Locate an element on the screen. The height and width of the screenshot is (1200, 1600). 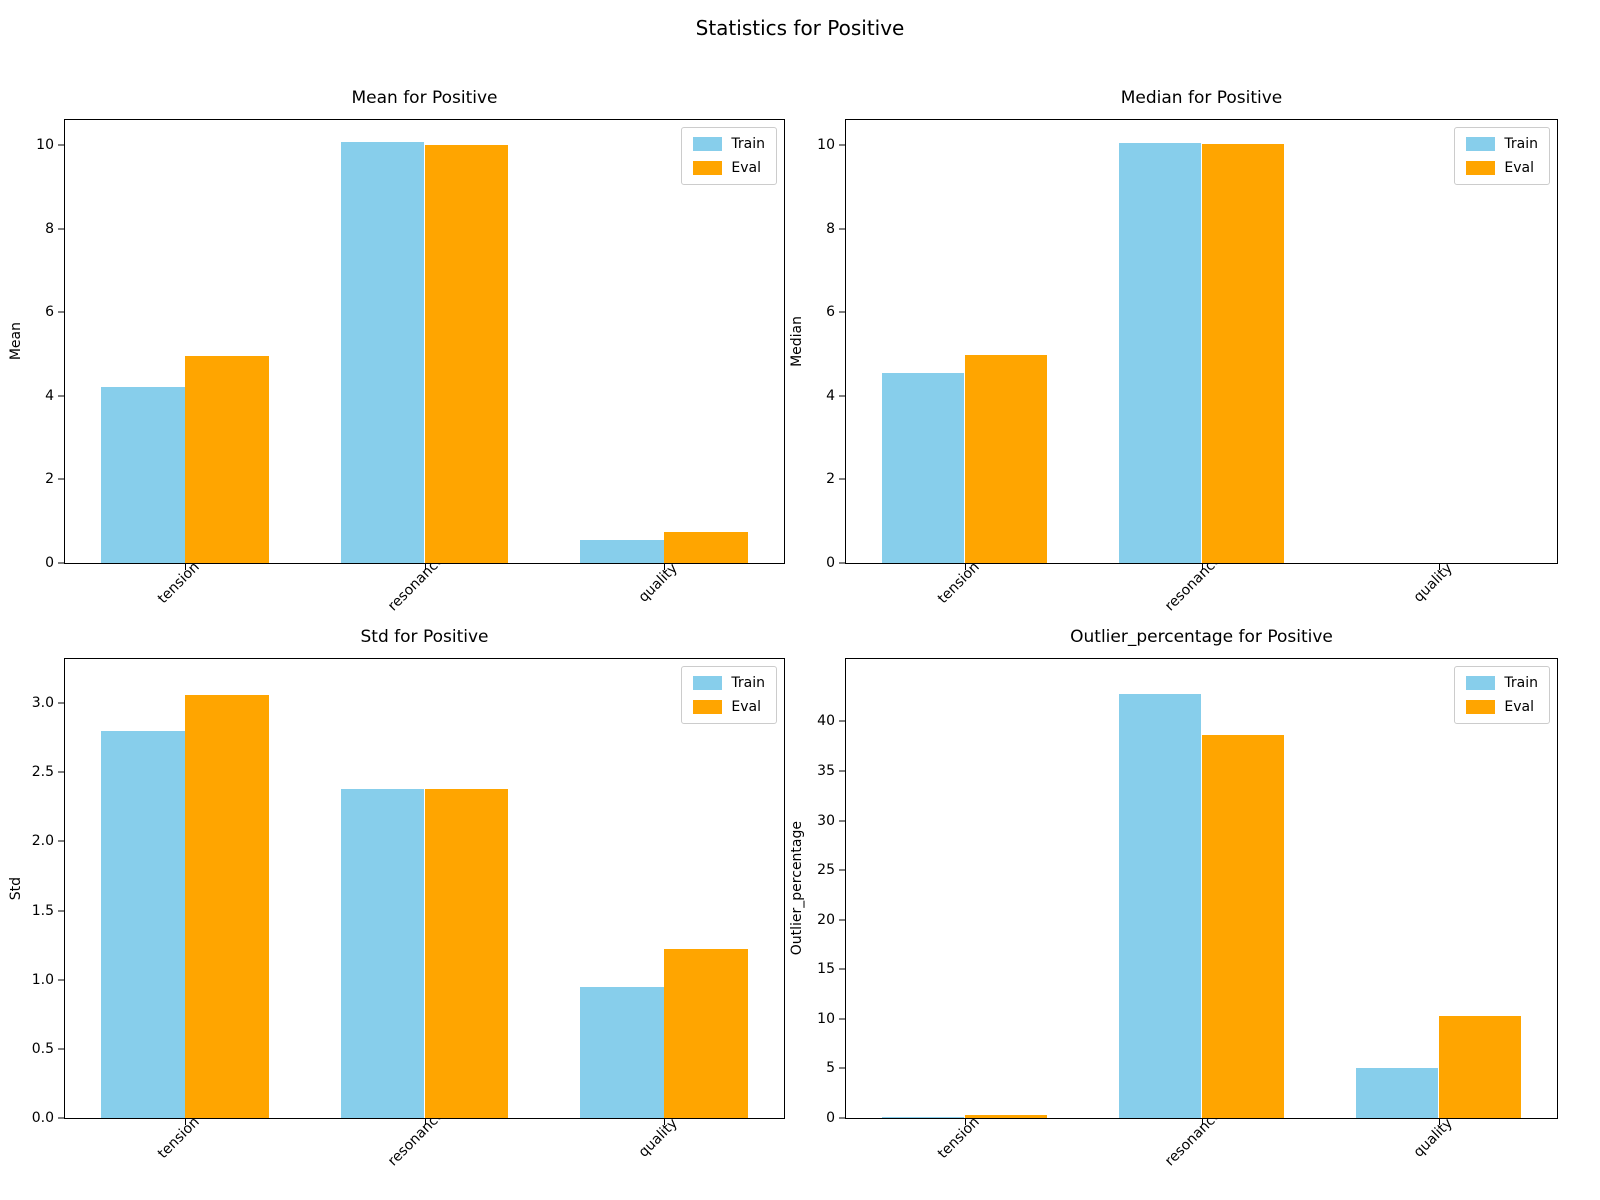
plot-title: Outlier_percentage for Positive is located at coordinates (1201, 637).